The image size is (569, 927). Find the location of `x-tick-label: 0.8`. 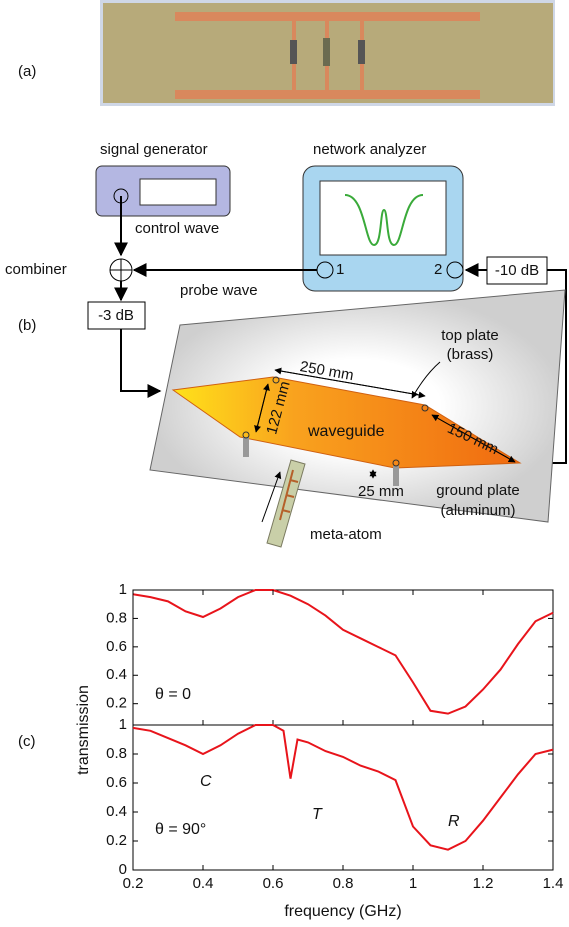

x-tick-label: 0.8 is located at coordinates (343, 883).